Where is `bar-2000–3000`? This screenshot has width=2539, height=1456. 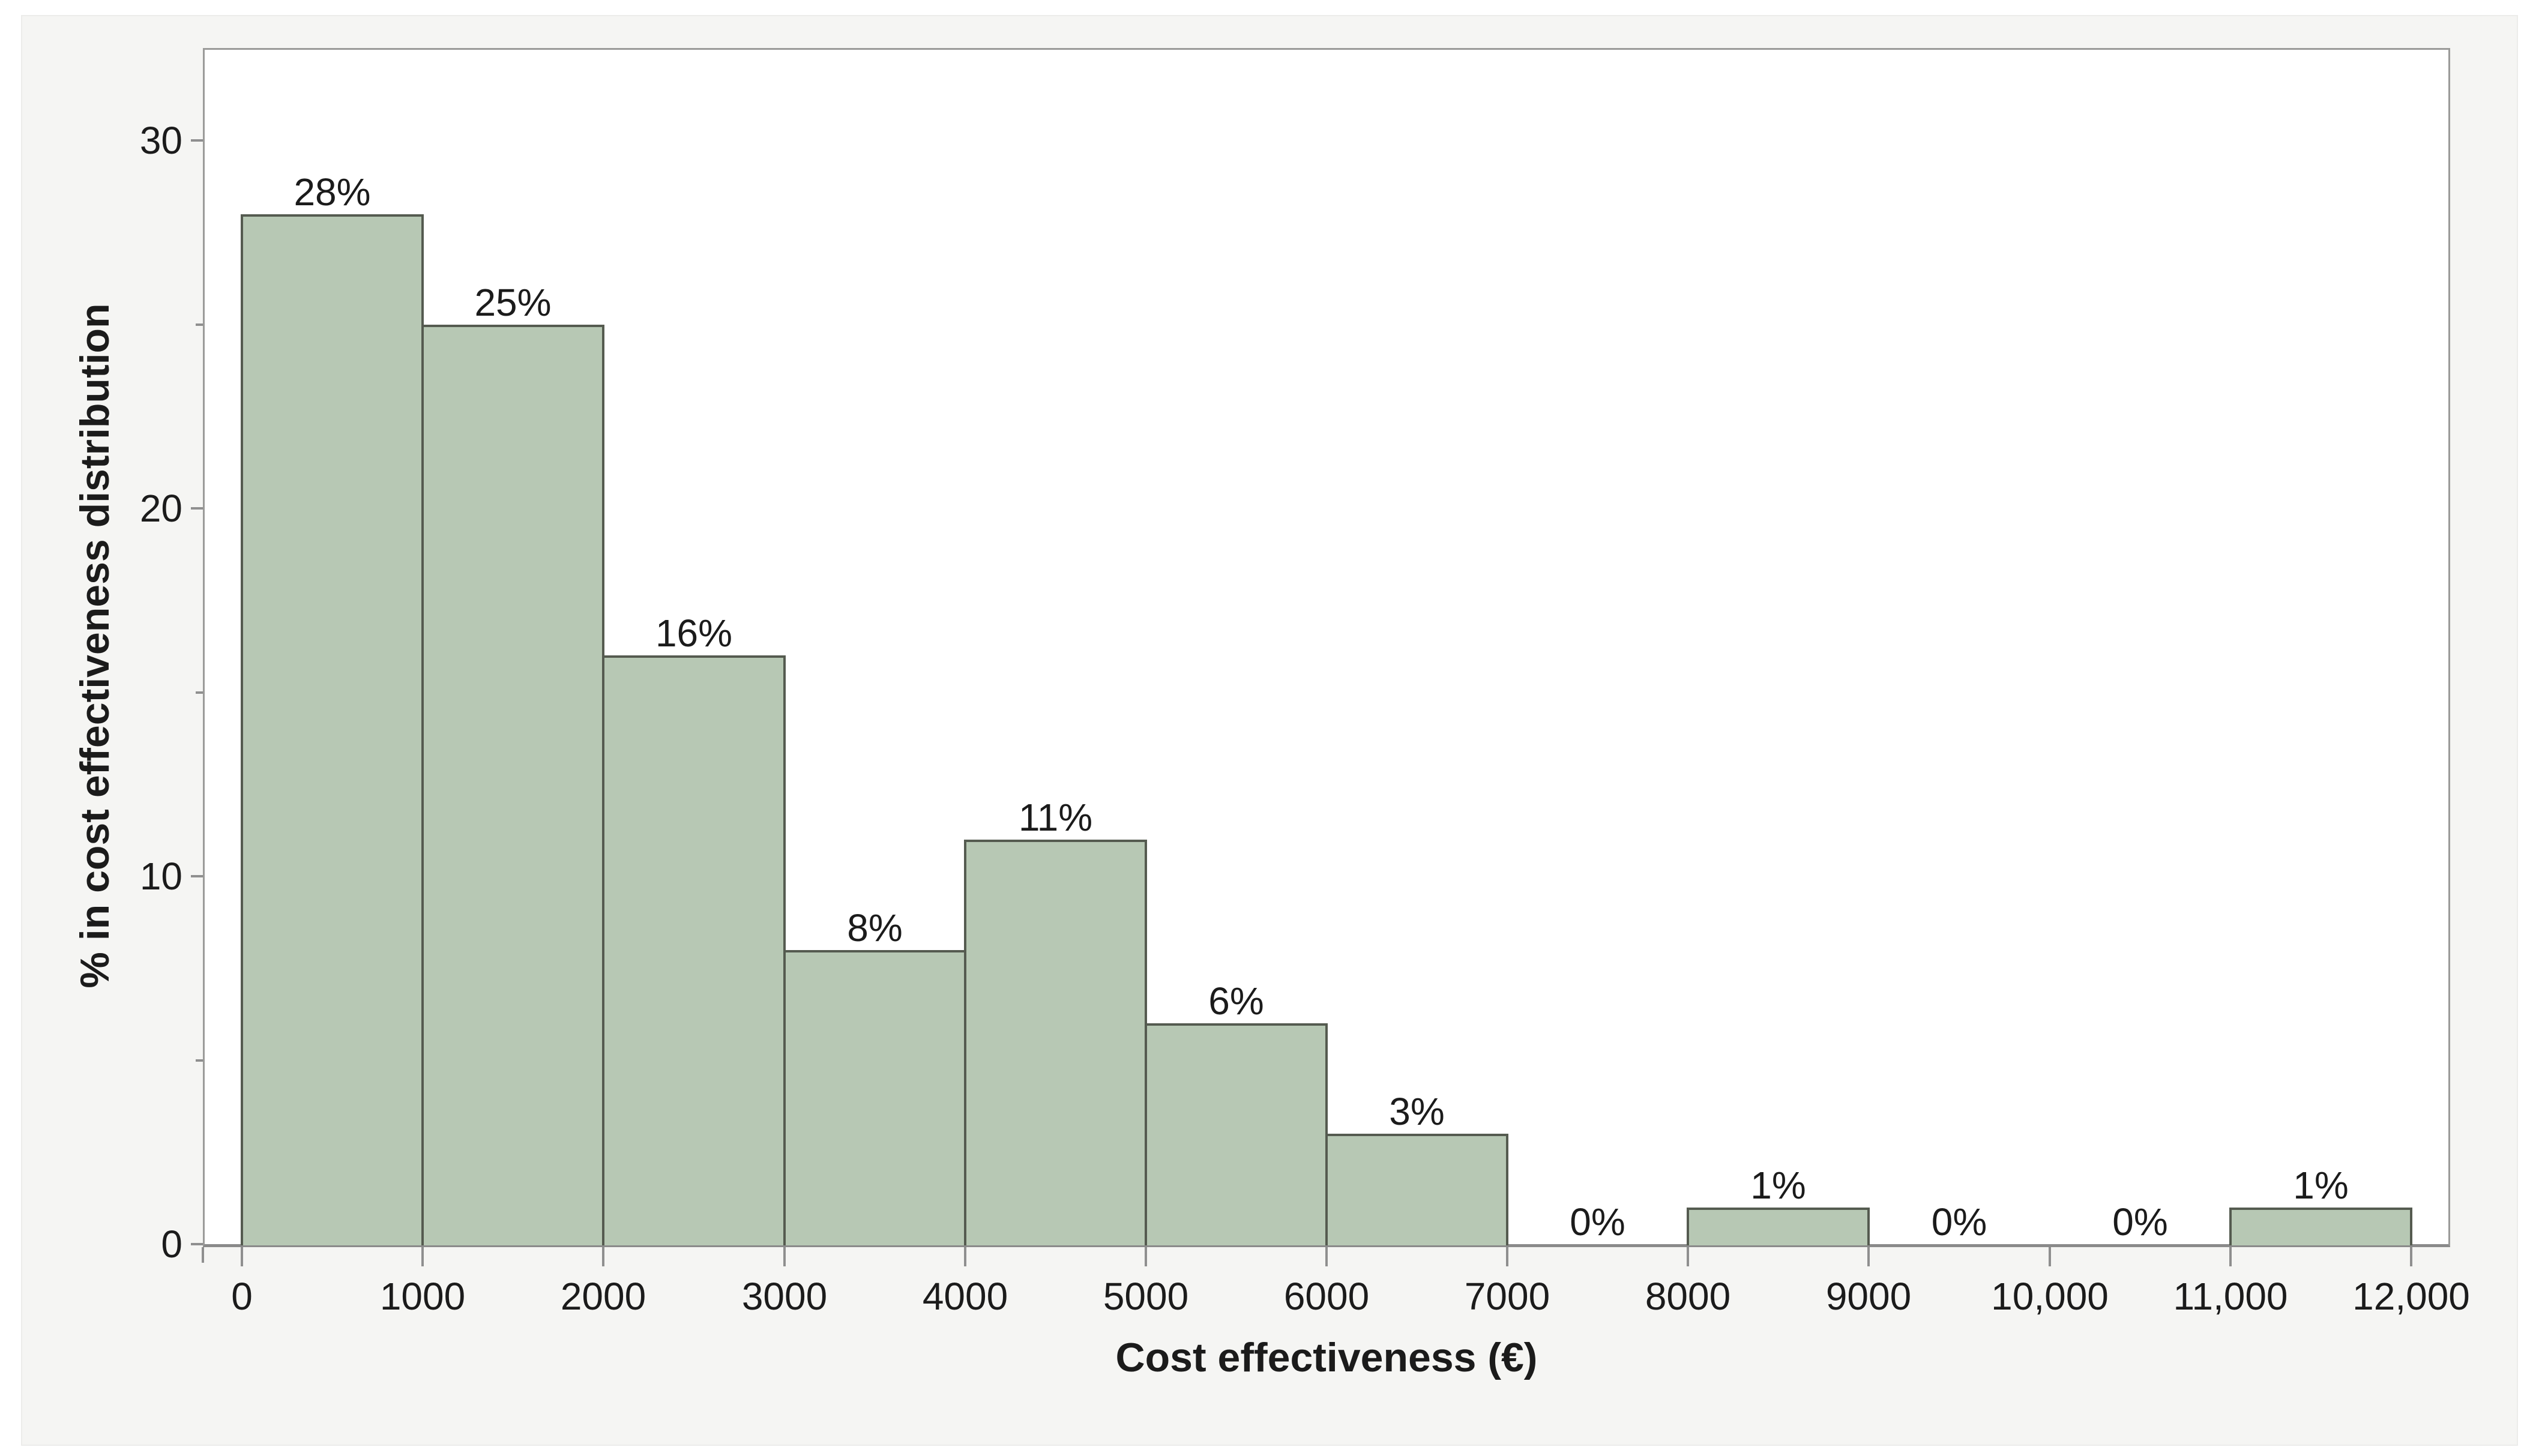
bar-2000–3000 is located at coordinates (694, 950).